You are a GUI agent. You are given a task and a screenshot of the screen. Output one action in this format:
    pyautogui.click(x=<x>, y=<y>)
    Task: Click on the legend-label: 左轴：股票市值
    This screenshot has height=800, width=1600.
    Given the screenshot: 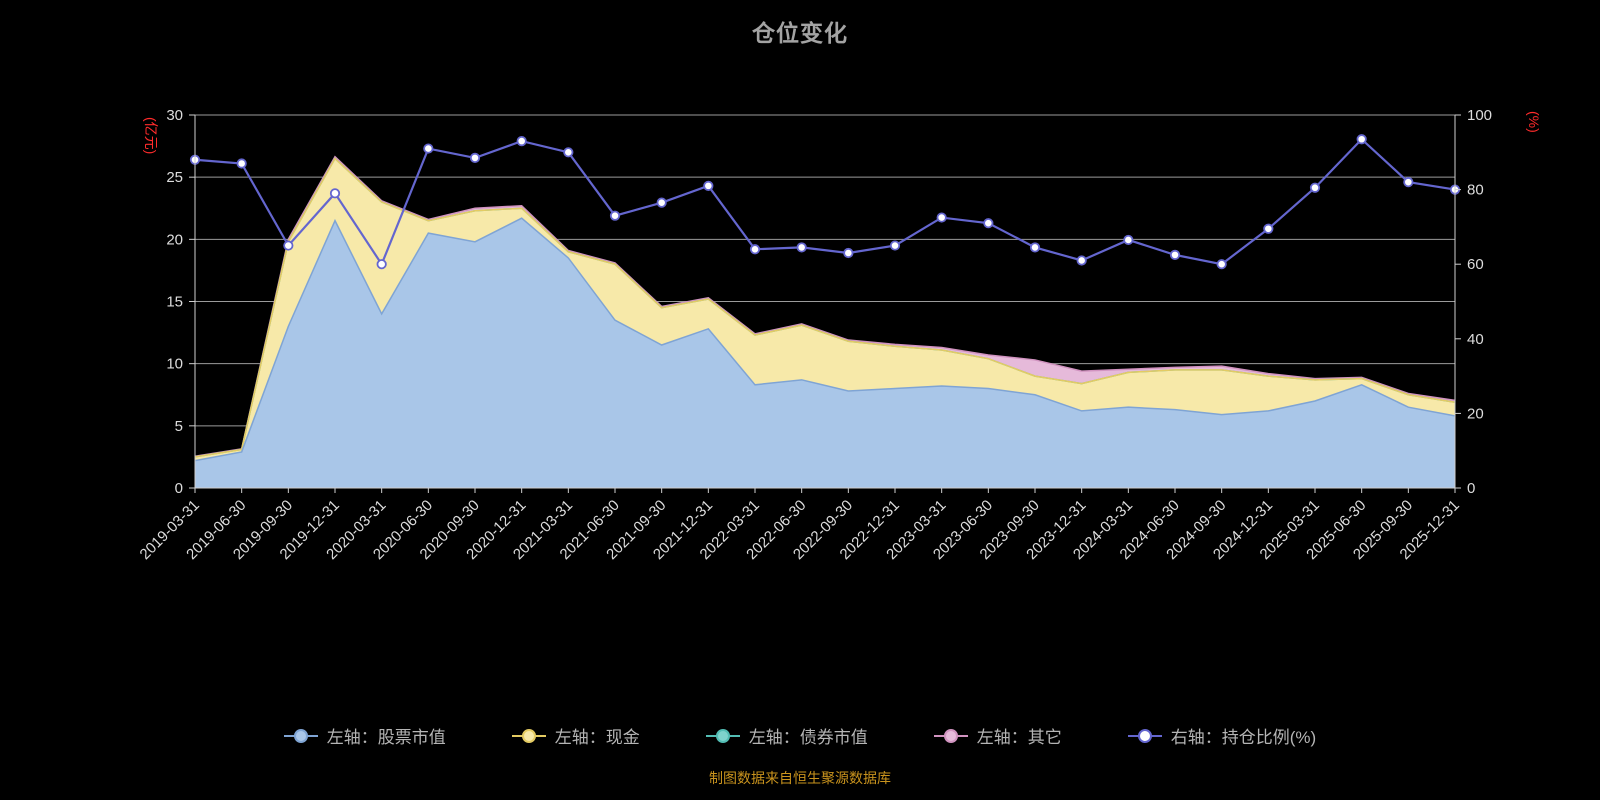 What is the action you would take?
    pyautogui.click(x=386, y=737)
    